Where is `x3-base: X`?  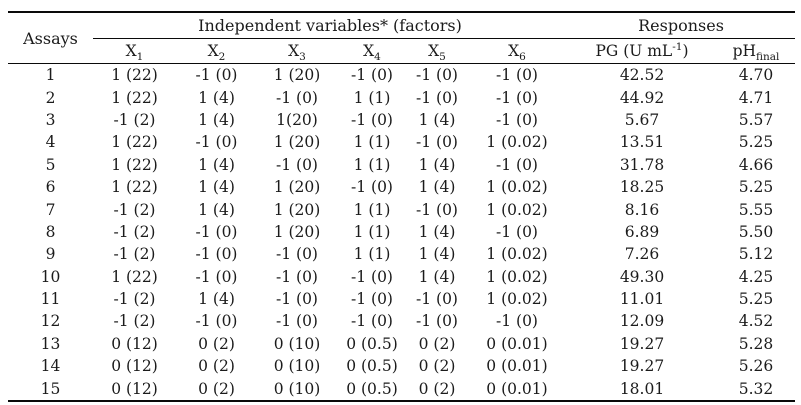 x3-base: X is located at coordinates (294, 51).